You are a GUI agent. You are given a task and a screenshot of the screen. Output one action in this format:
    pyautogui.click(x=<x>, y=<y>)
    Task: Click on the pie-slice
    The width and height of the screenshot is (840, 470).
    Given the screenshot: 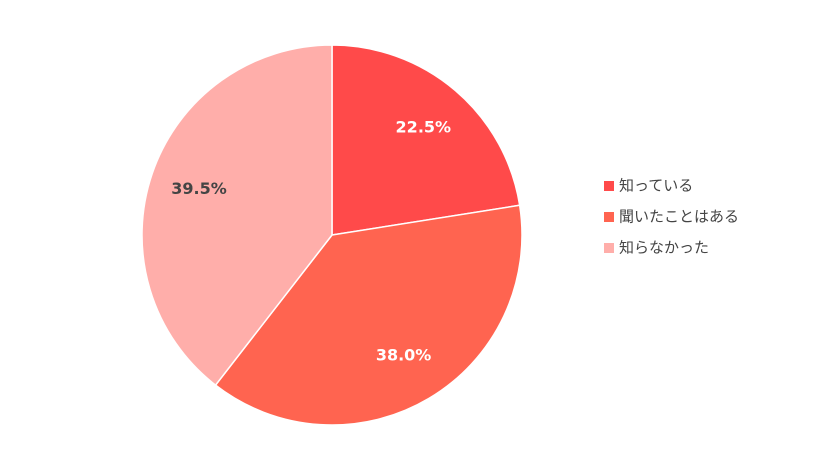 What is the action you would take?
    pyautogui.click(x=426, y=140)
    